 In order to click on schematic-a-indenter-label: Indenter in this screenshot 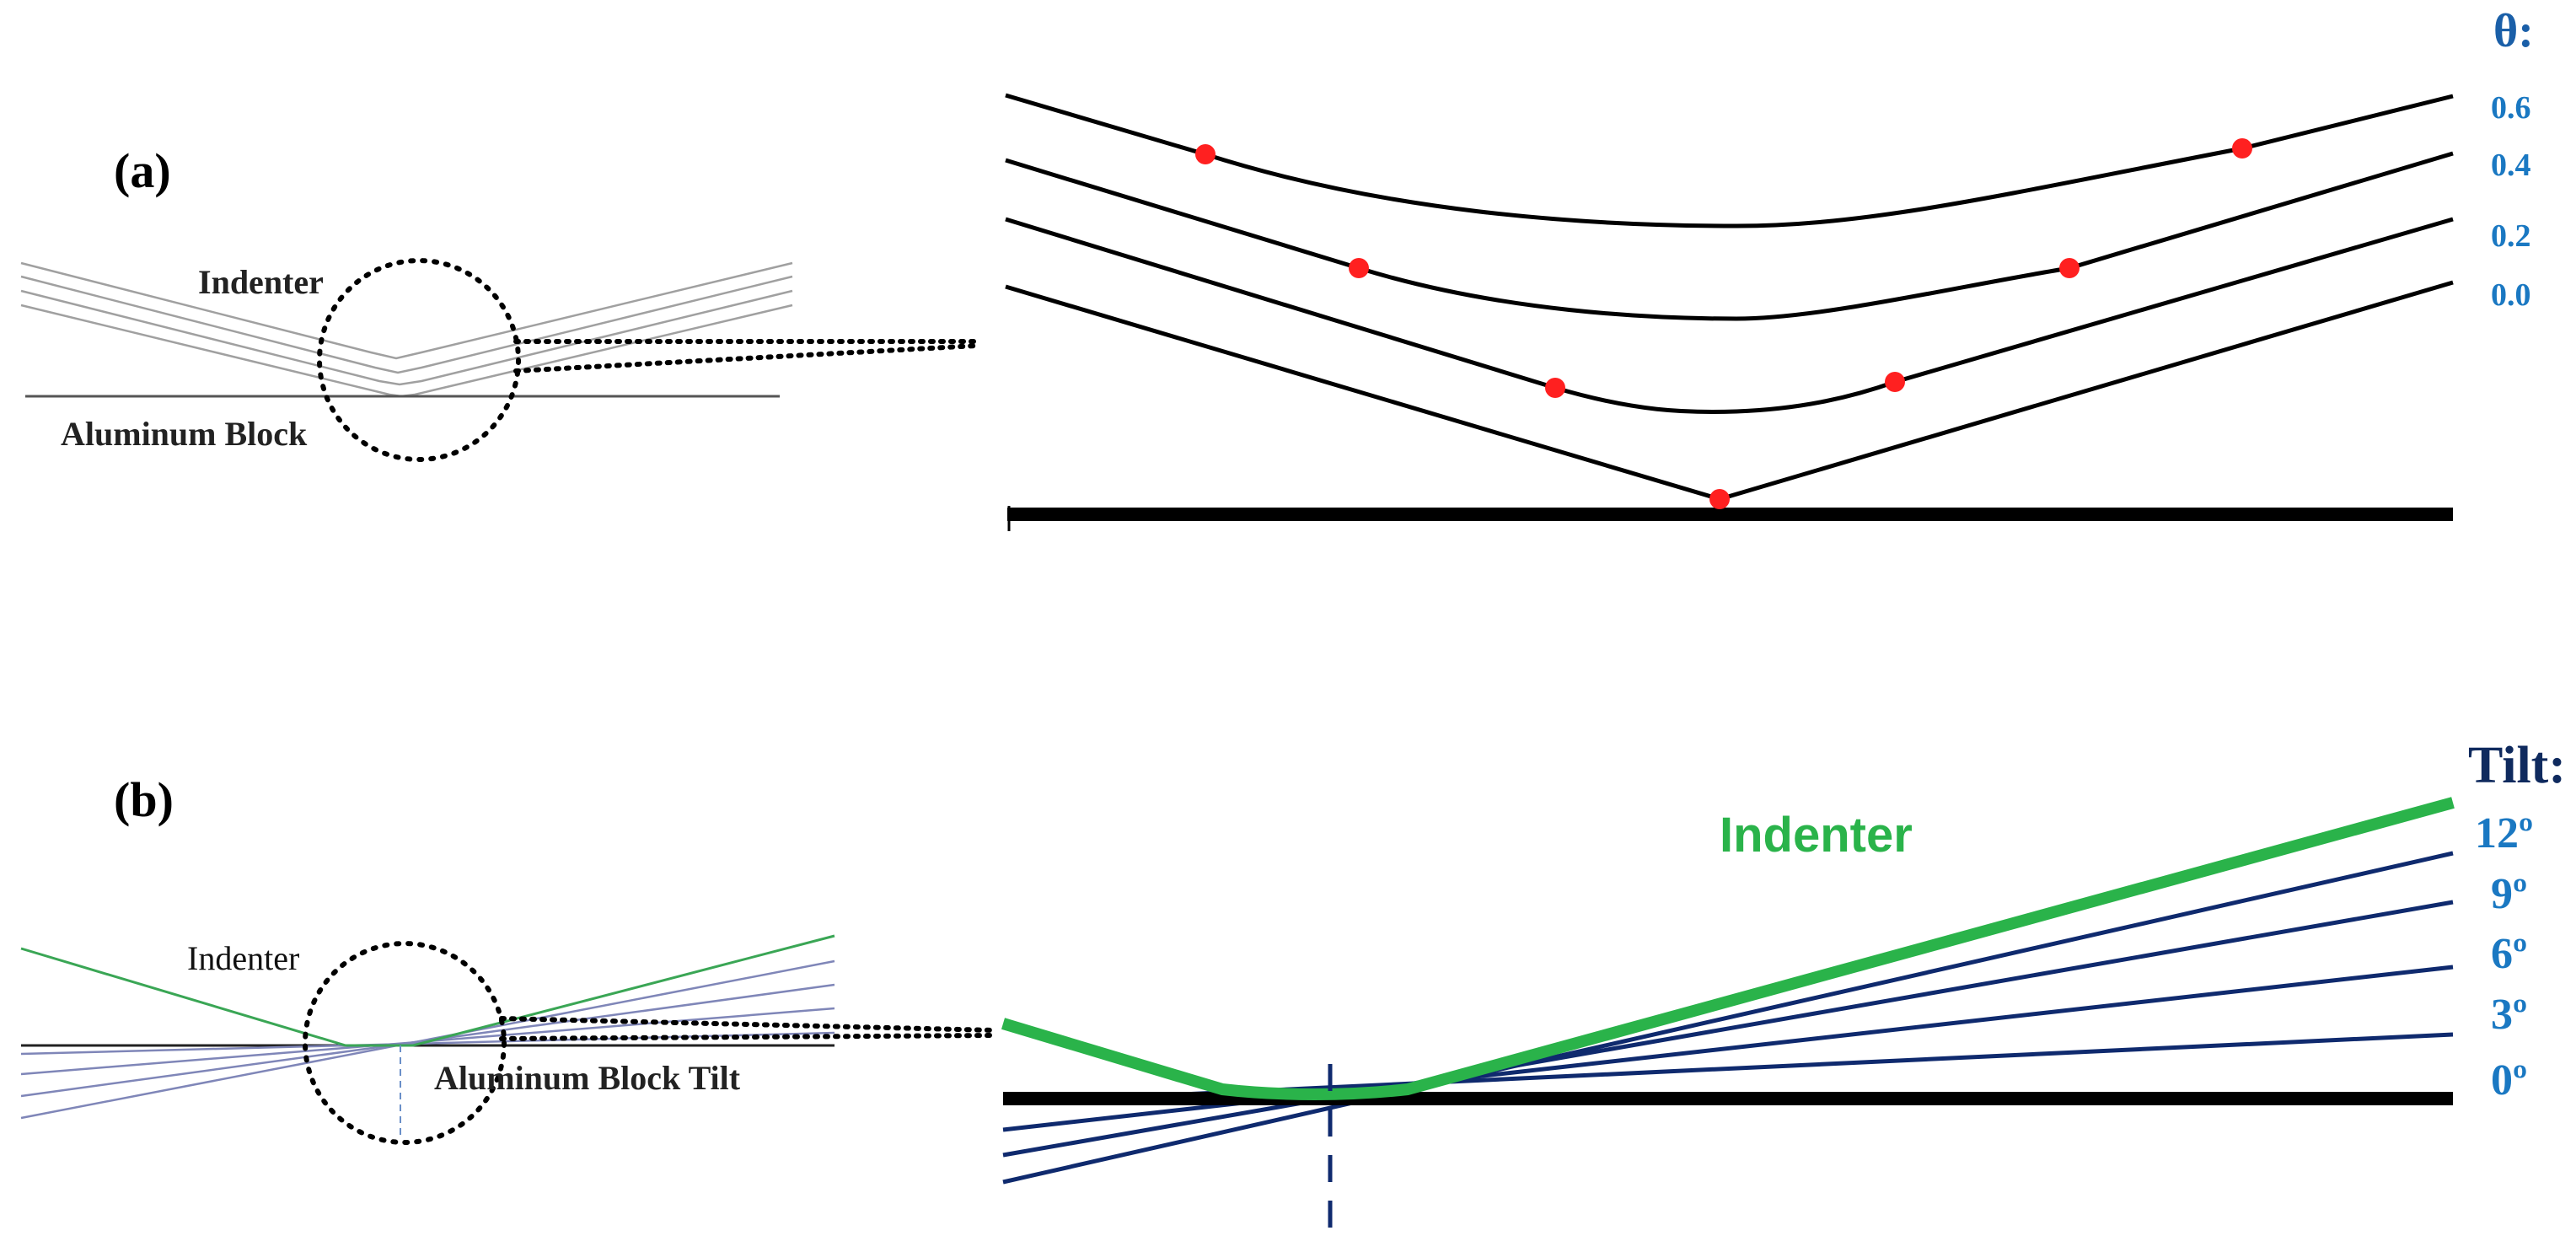, I will do `click(261, 282)`.